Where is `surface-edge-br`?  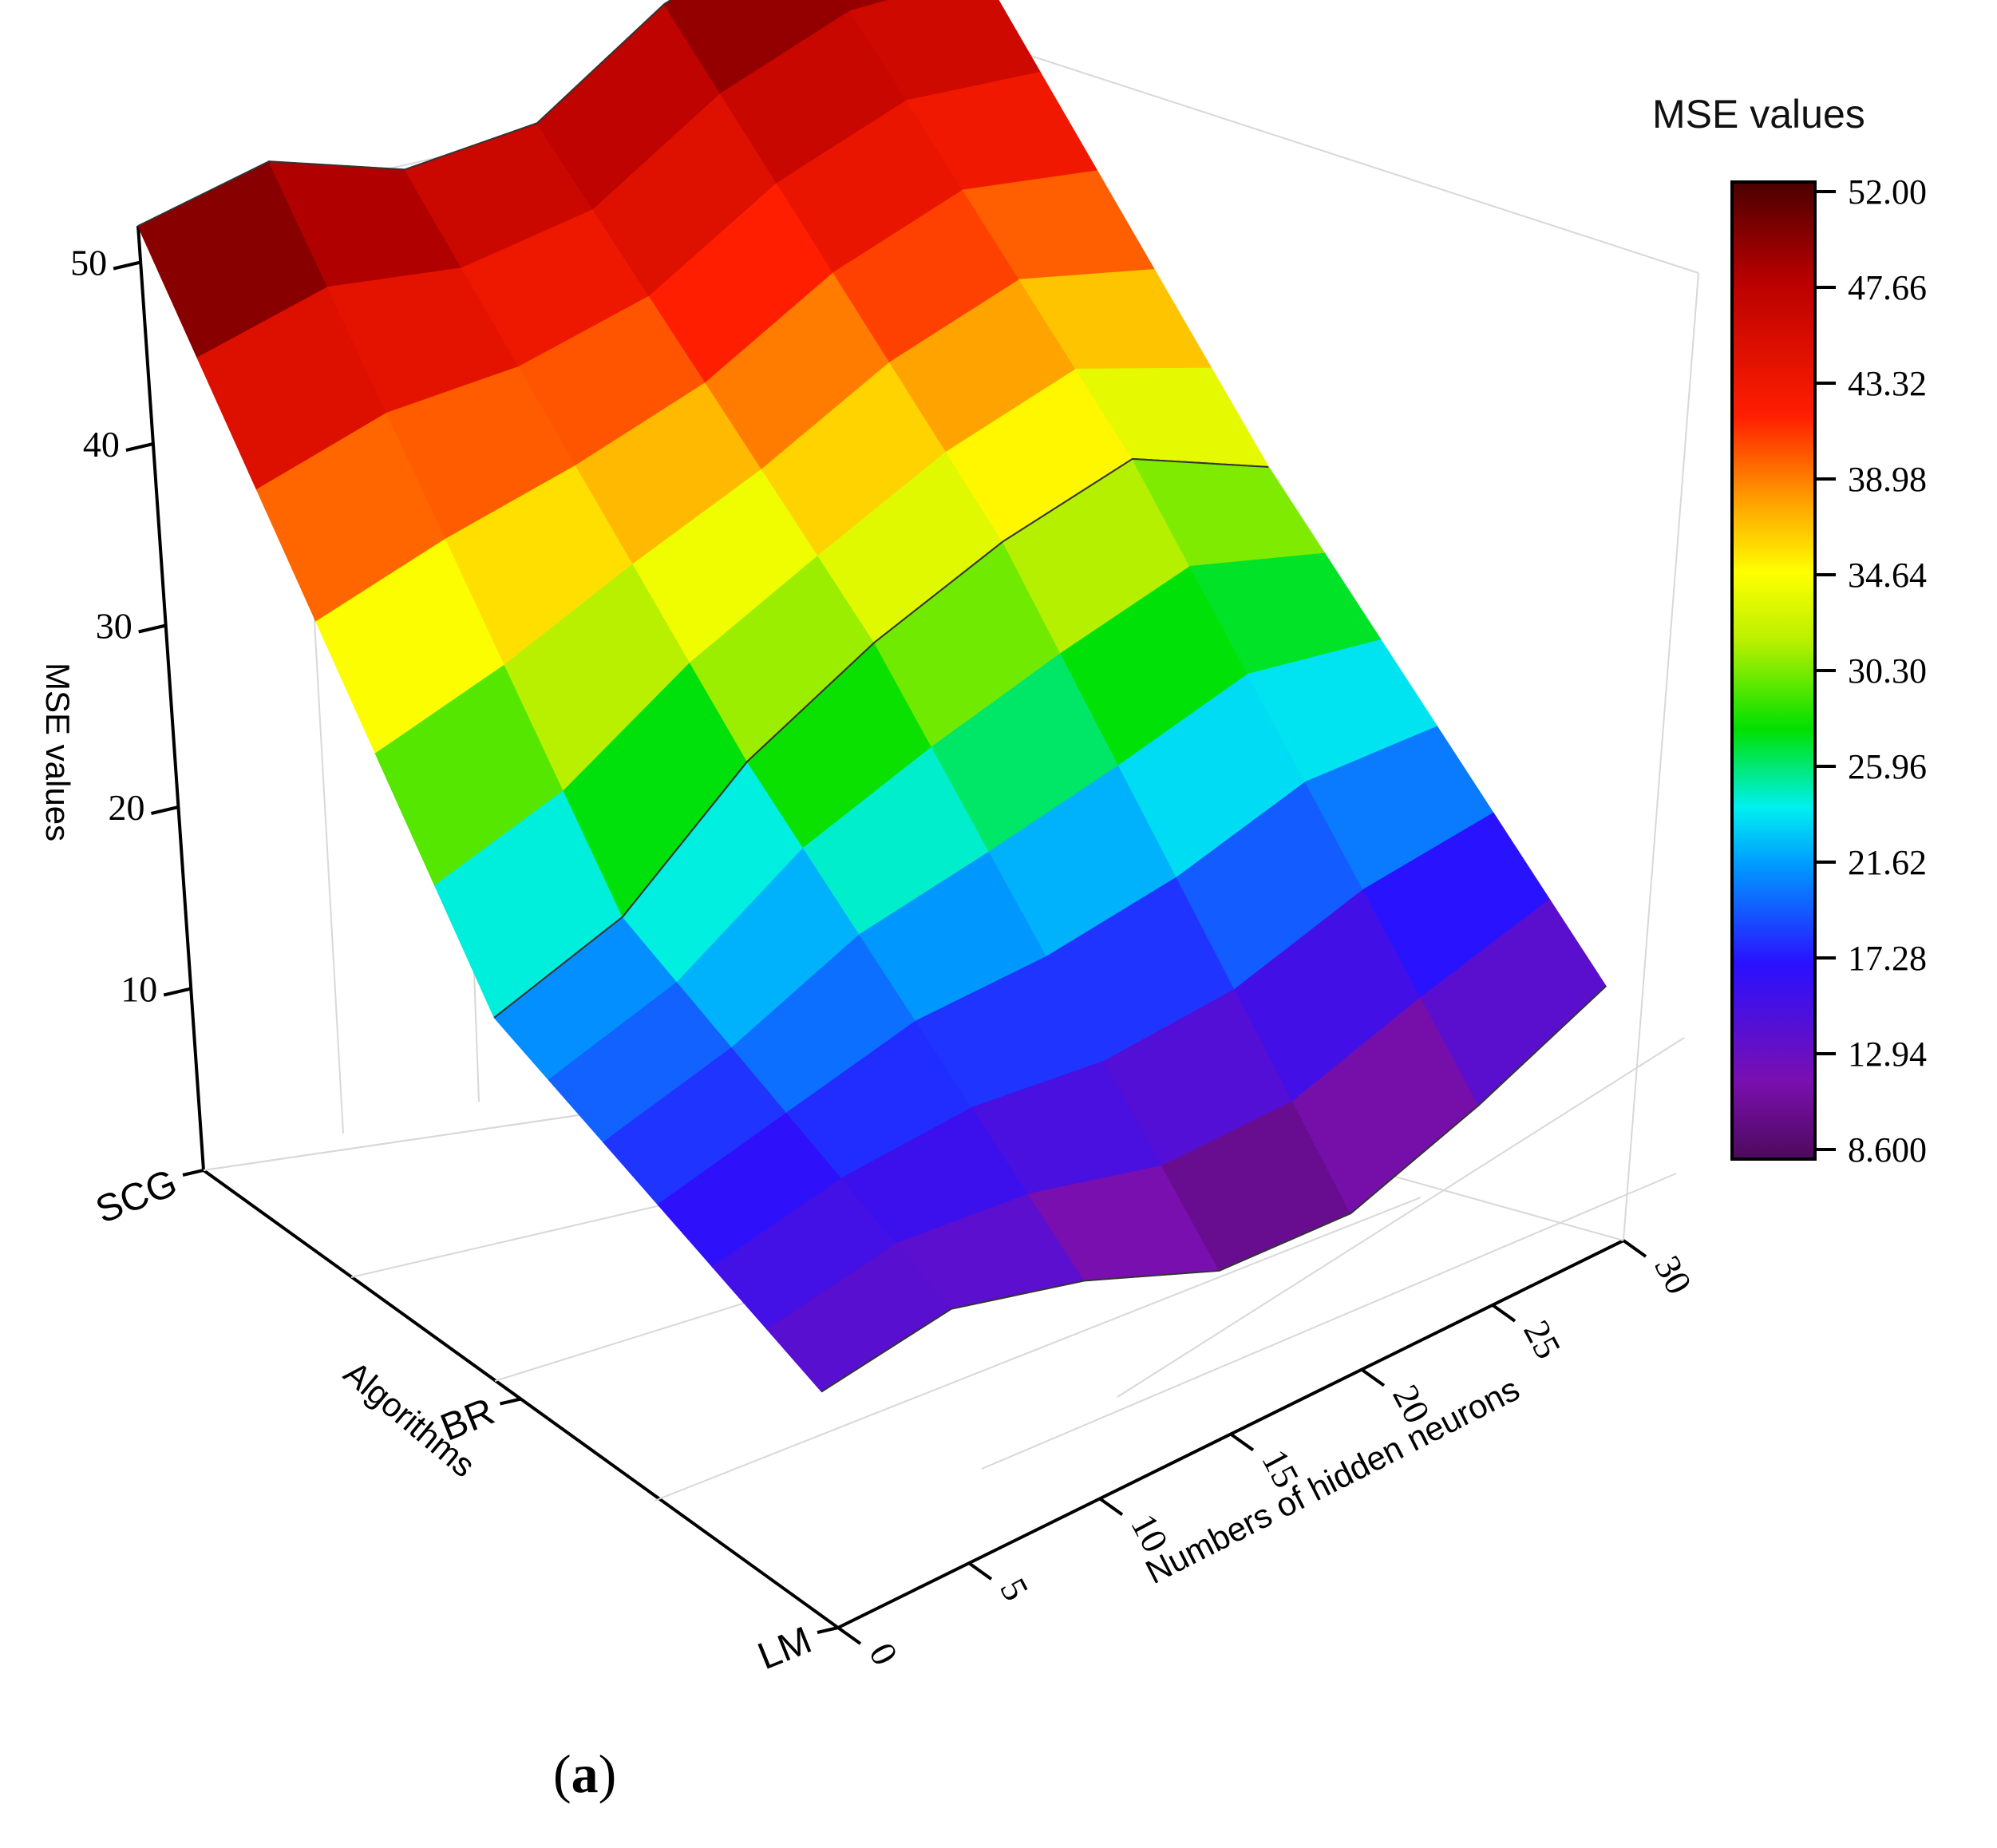 surface-edge-br is located at coordinates (881, 738).